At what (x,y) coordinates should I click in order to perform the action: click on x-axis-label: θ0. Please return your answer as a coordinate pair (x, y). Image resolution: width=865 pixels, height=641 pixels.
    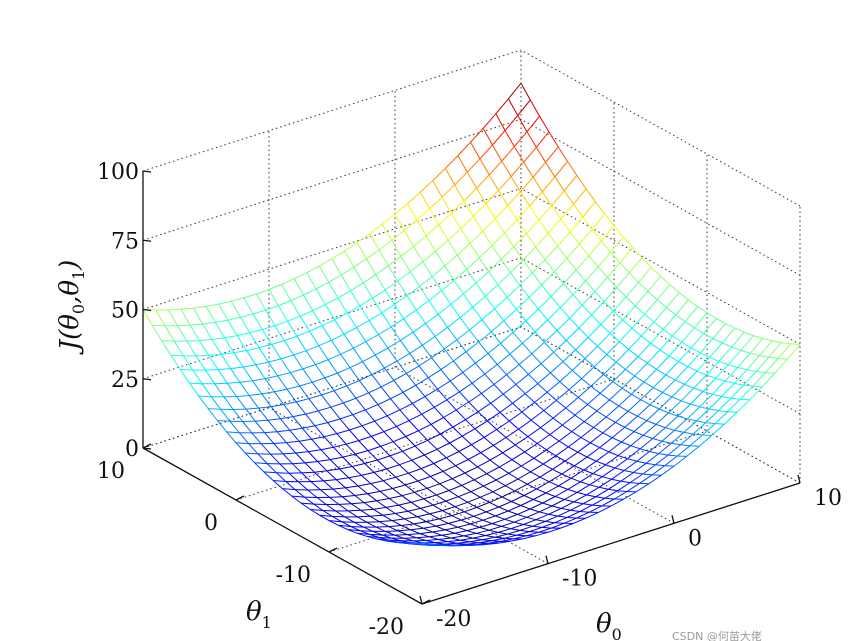
    Looking at the image, I should click on (609, 625).